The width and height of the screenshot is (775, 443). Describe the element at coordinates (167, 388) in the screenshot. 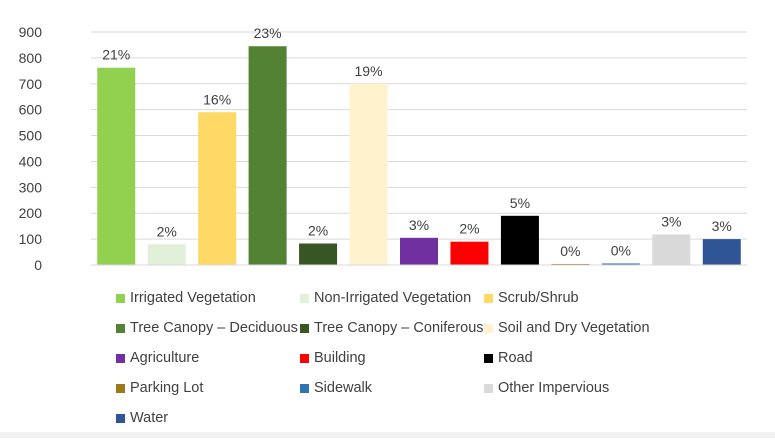

I see `legend-label: Parking Lot` at that location.